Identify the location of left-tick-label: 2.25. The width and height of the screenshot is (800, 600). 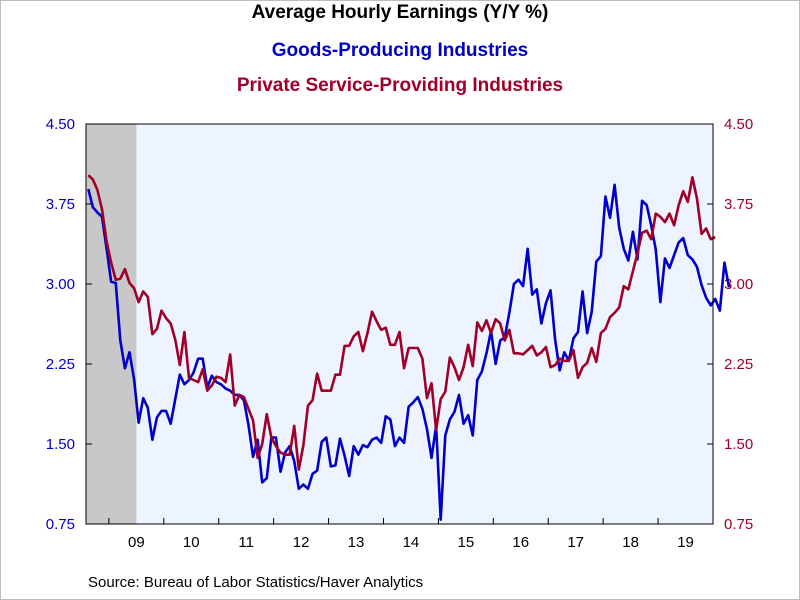
(60, 364).